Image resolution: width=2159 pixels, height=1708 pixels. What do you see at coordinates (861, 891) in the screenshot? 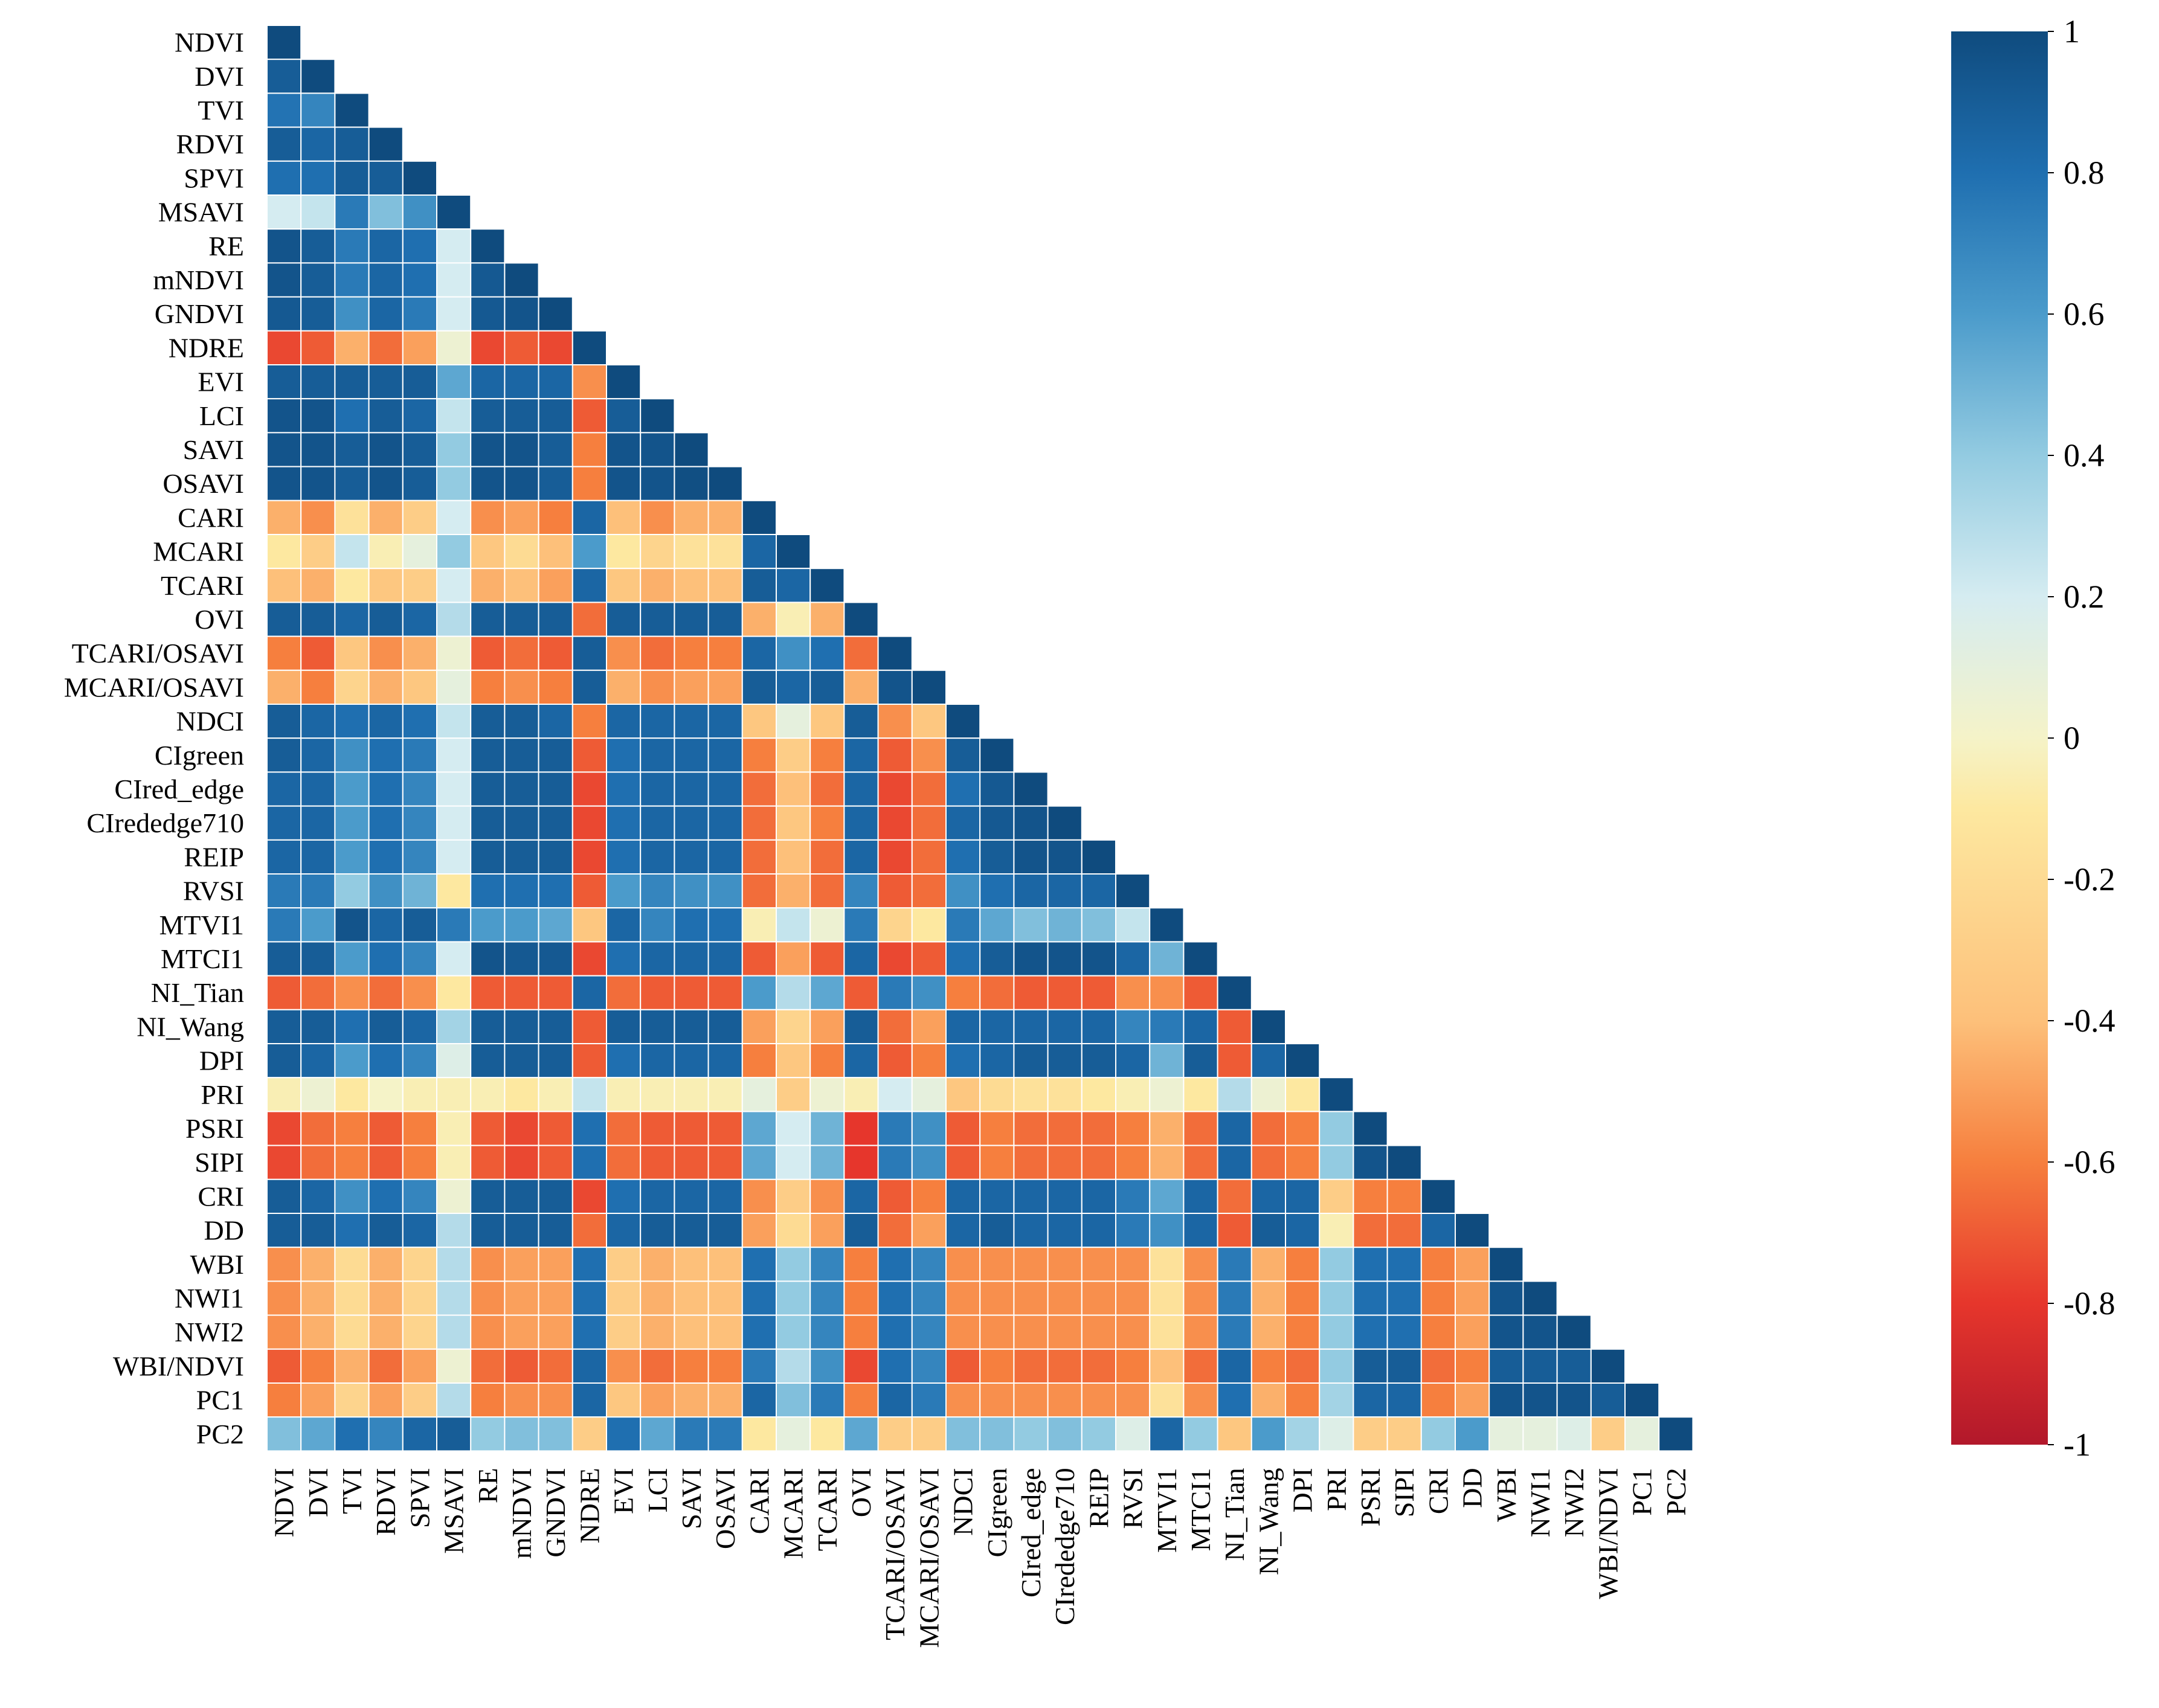
I see `heatmap-cell-RVSI-OVI` at bounding box center [861, 891].